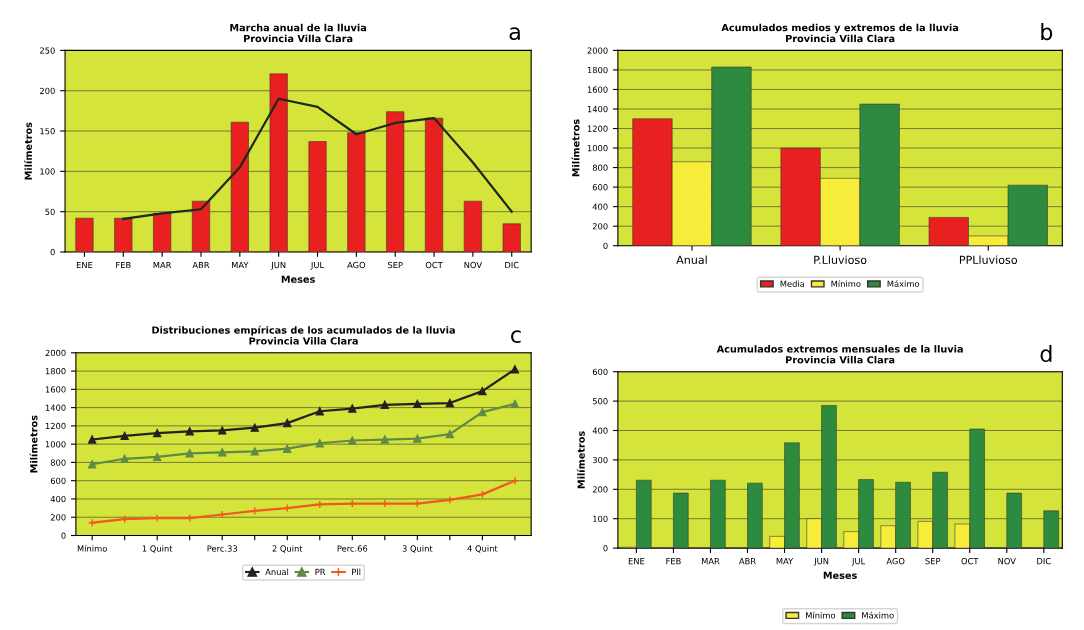 The height and width of the screenshot is (630, 1084). What do you see at coordinates (840, 260) in the screenshot?
I see `x-tick-label: P.Lluvioso` at bounding box center [840, 260].